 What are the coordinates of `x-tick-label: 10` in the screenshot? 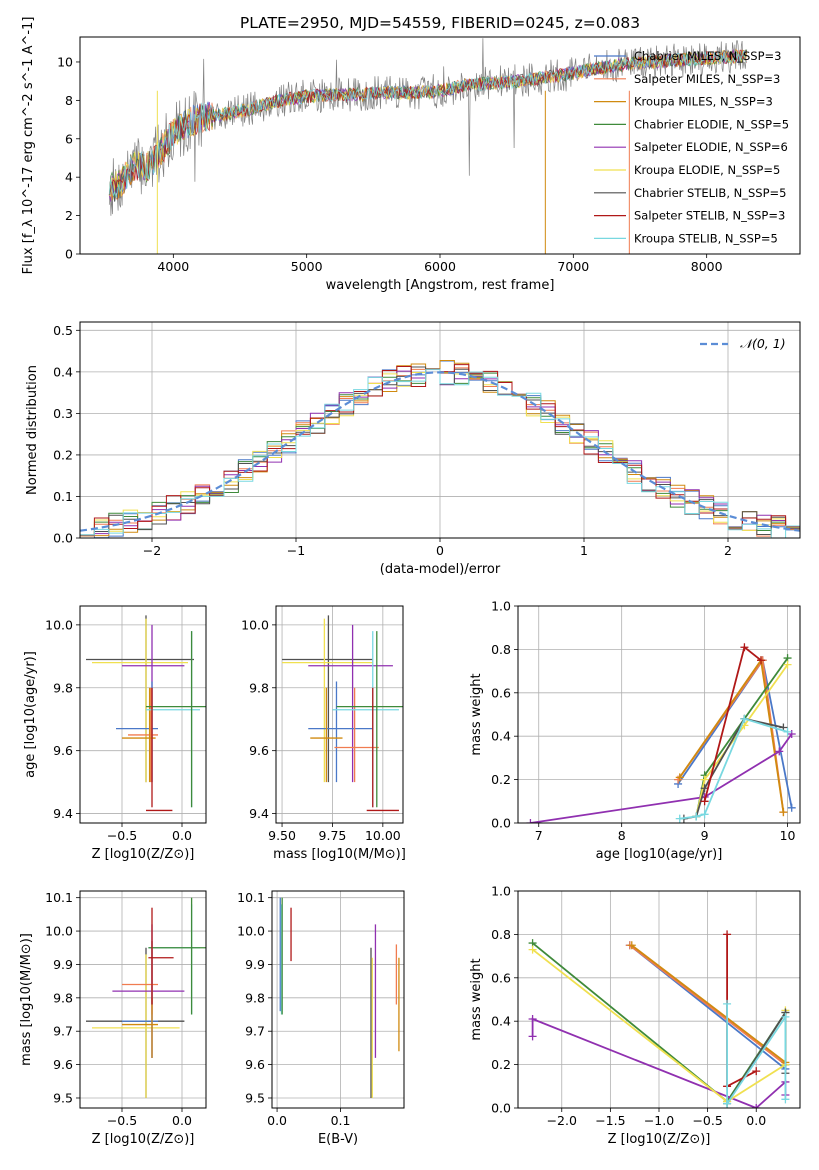 It's located at (788, 835).